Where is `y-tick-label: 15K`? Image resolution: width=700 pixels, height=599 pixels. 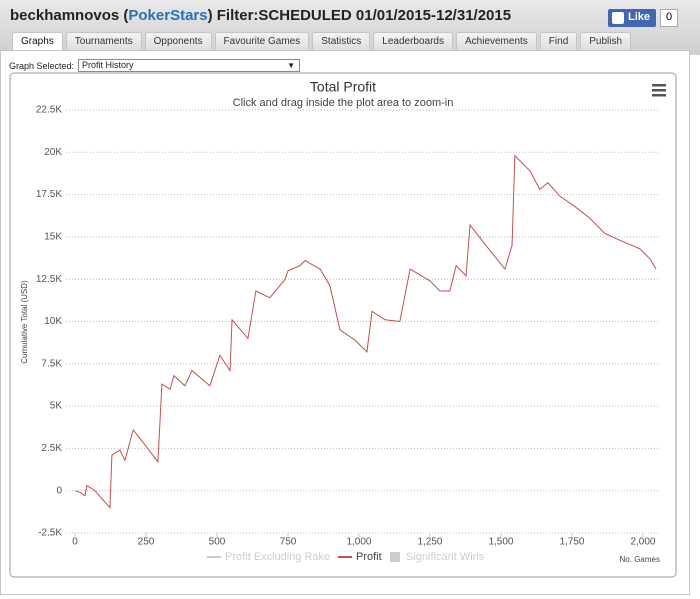 y-tick-label: 15K is located at coordinates (53, 237).